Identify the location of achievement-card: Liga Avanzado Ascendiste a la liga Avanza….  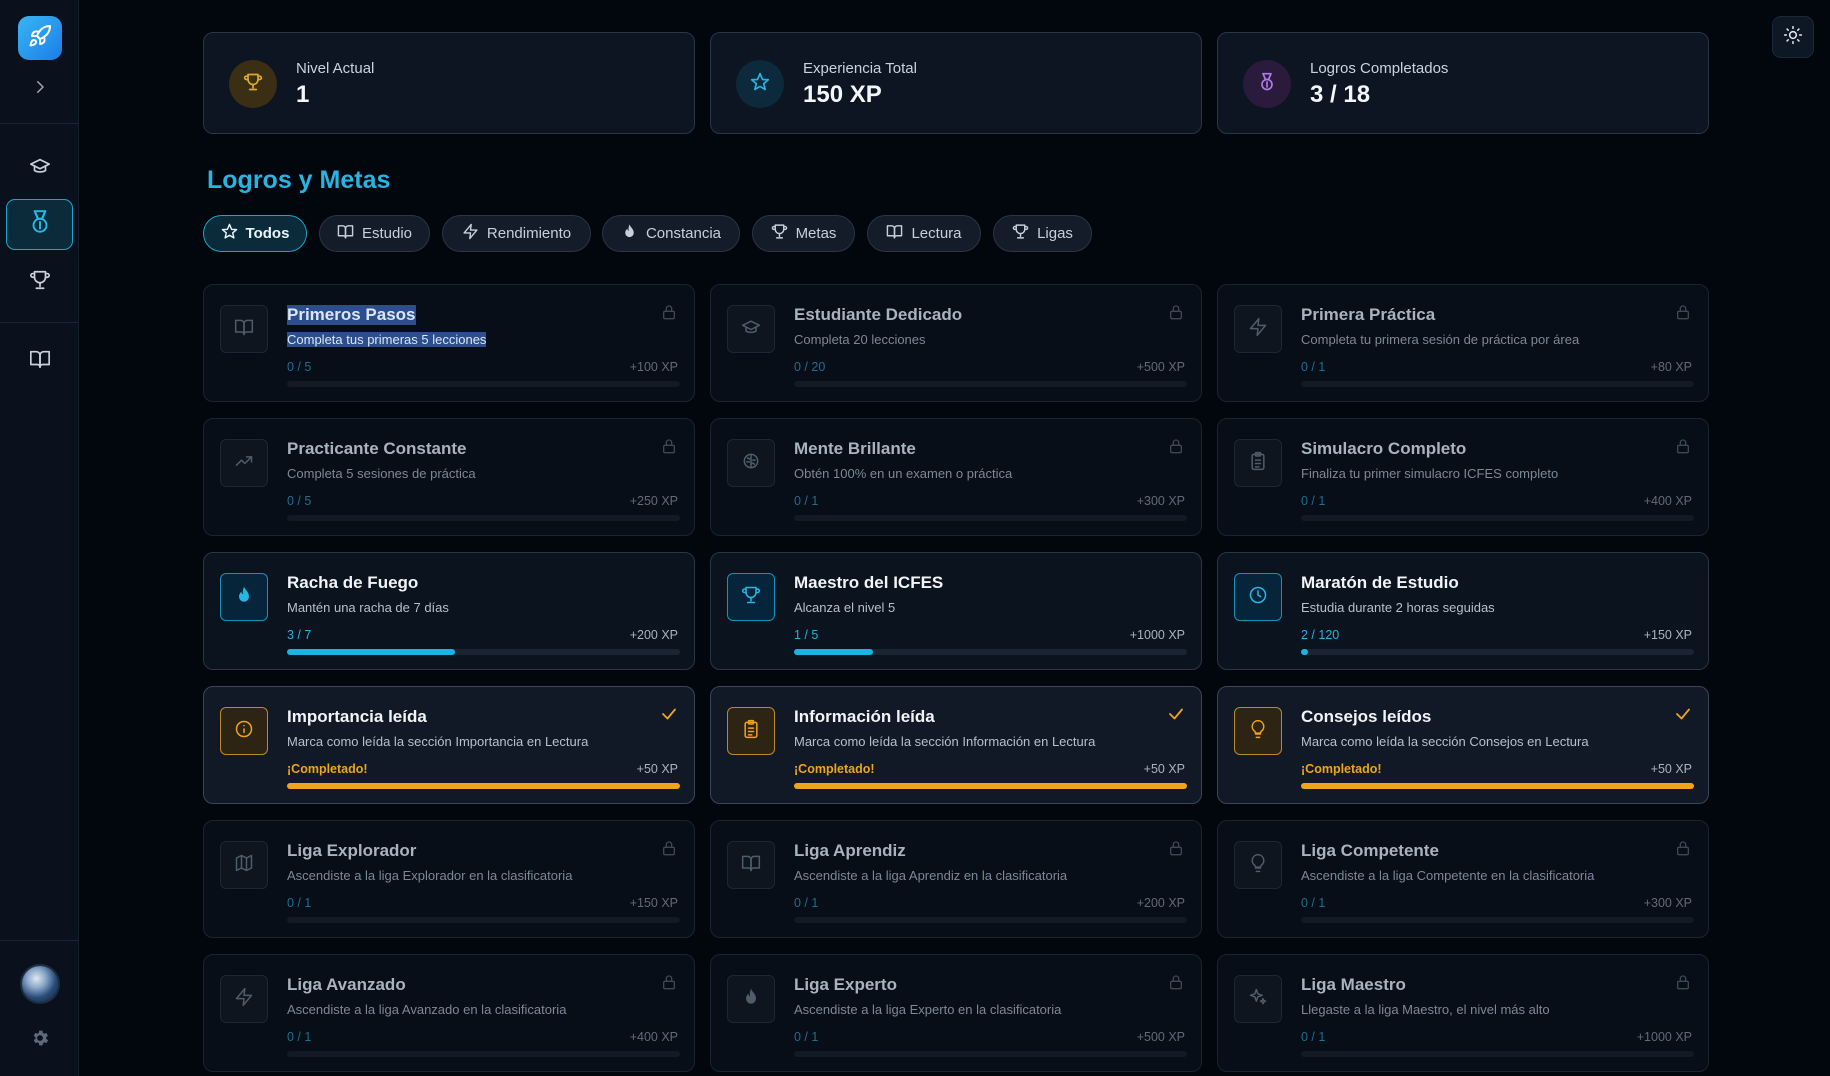
(449, 1013).